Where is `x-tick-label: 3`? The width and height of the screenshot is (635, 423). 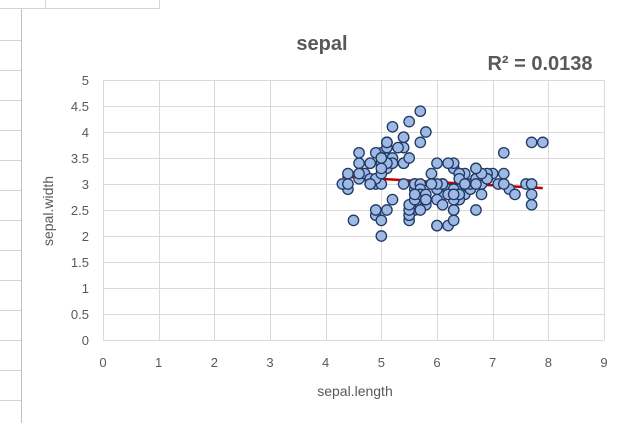
x-tick-label: 3 is located at coordinates (269, 362).